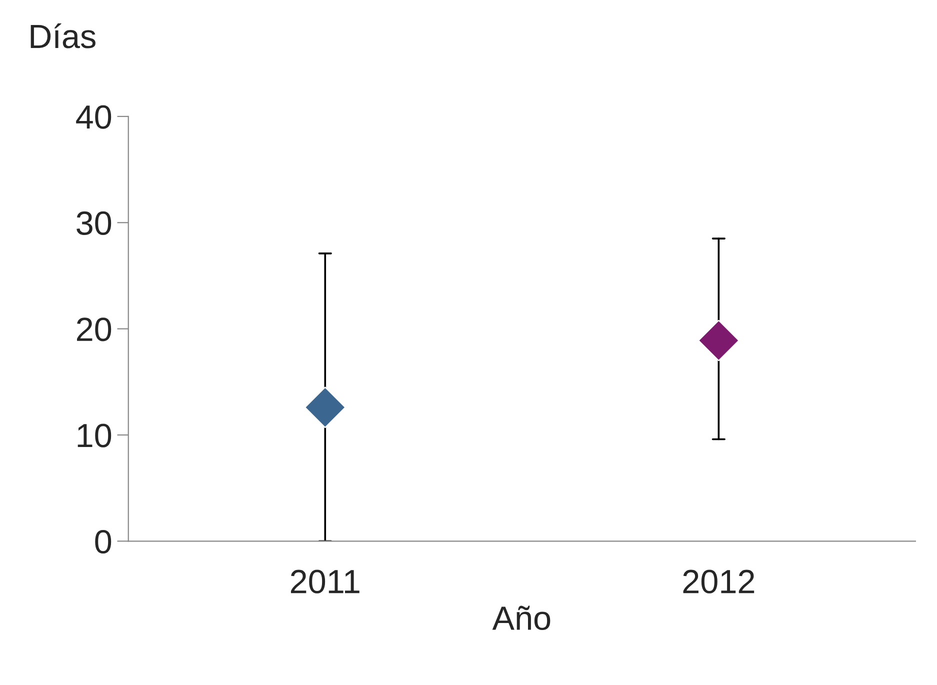  I want to click on y-axis-title: Días, so click(63, 35).